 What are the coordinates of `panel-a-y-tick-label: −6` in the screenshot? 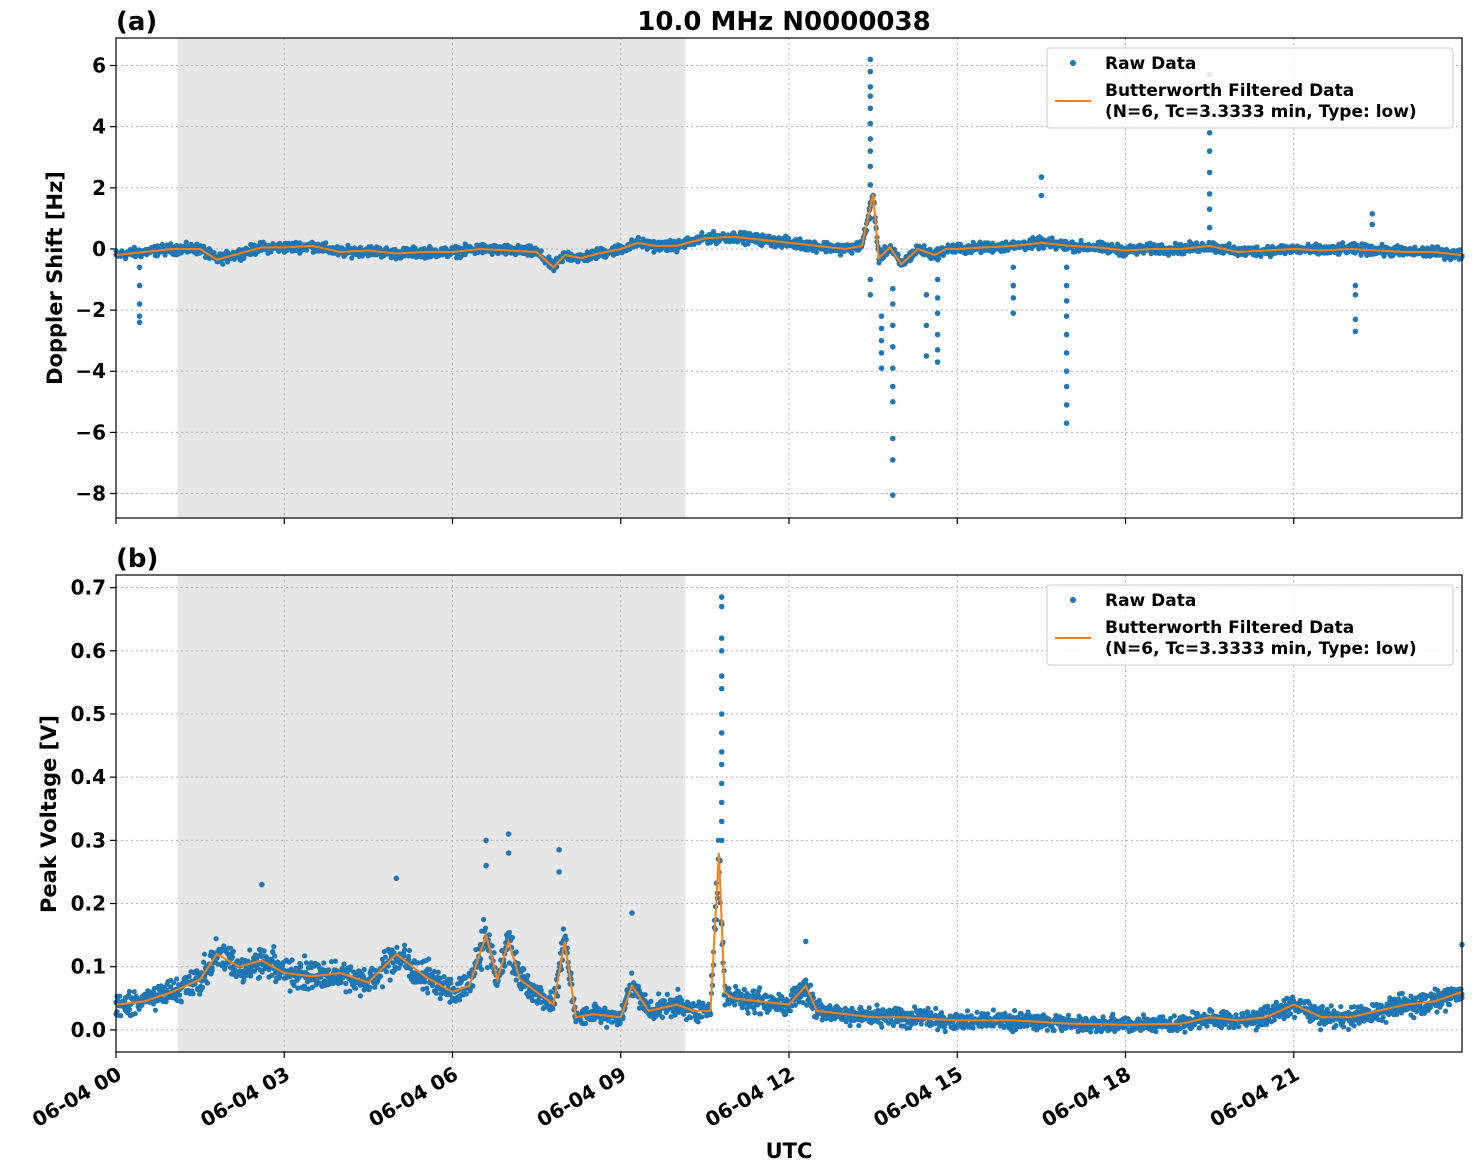 It's located at (90, 432).